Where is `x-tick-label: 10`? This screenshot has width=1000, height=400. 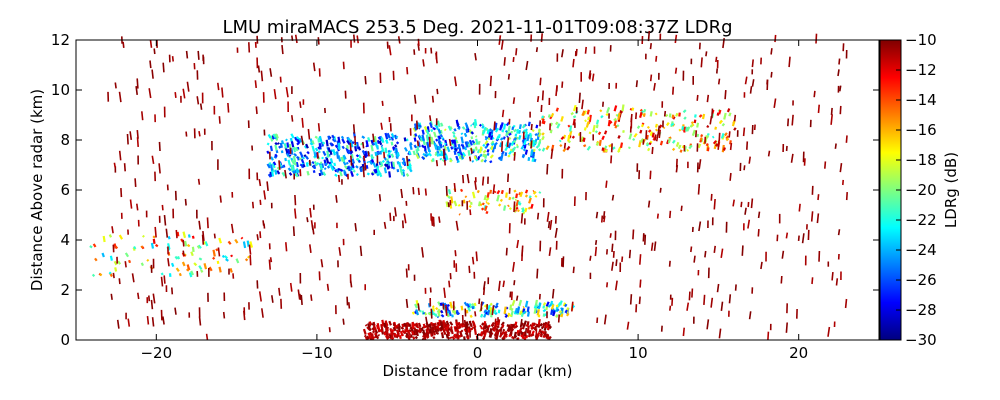
x-tick-label: 10 is located at coordinates (638, 353).